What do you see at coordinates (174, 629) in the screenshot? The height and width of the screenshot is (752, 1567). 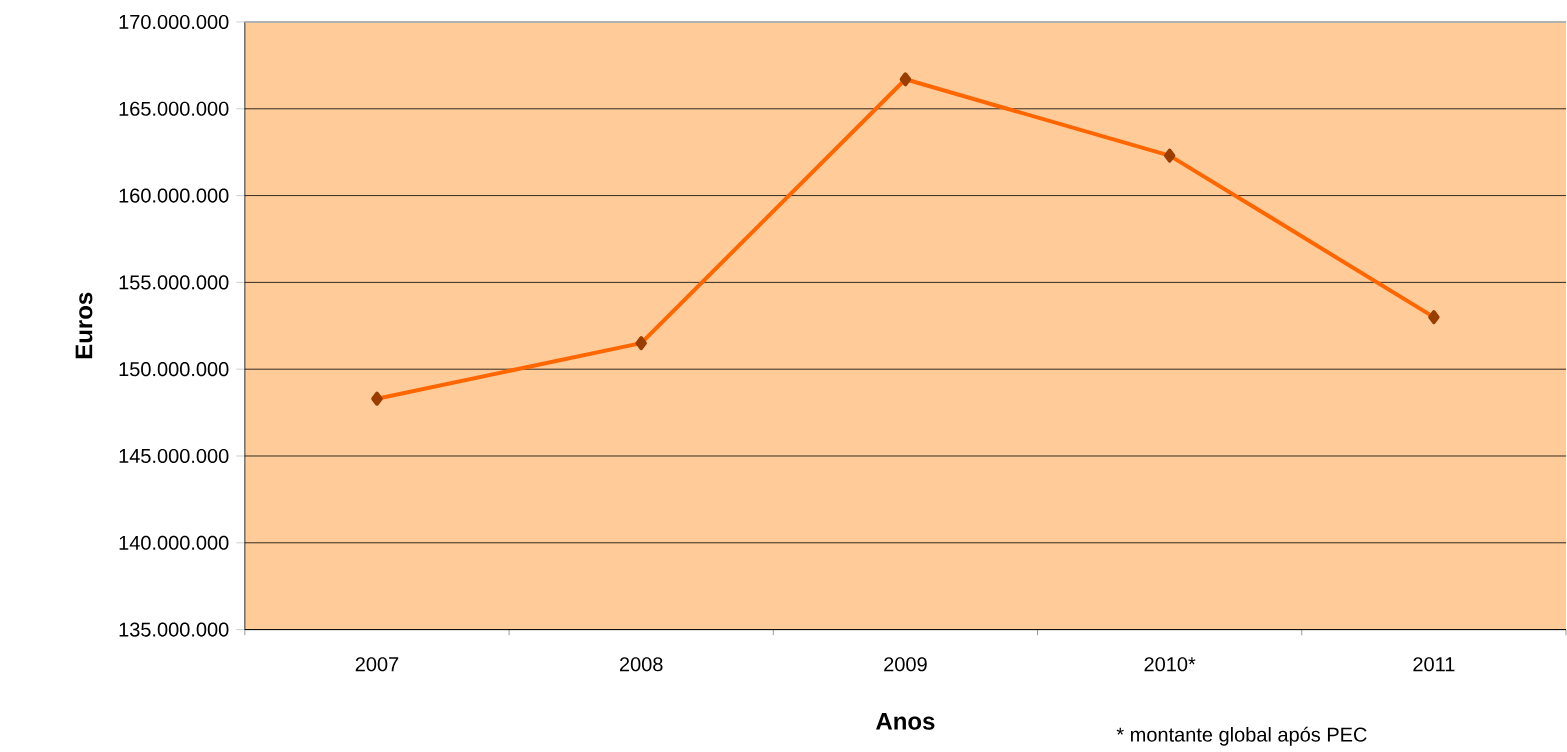 I see `y-tick-label: 135.000.000` at bounding box center [174, 629].